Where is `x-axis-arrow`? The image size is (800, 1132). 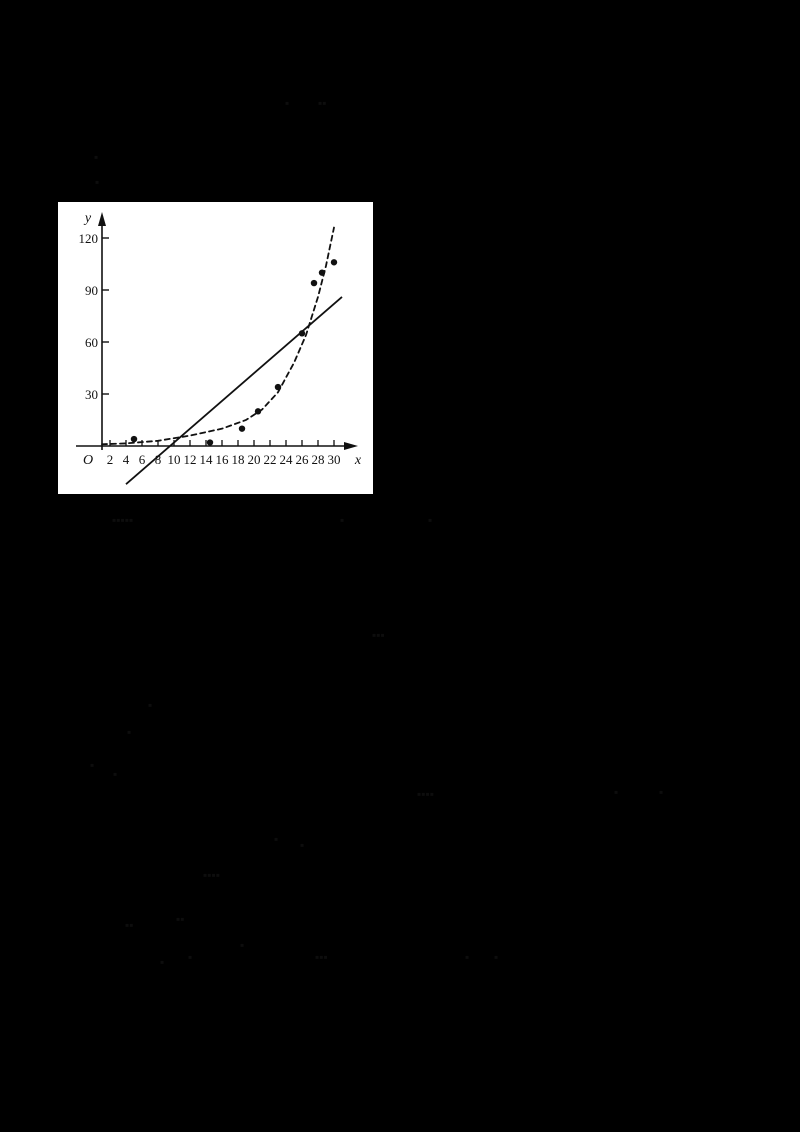 x-axis-arrow is located at coordinates (351, 446).